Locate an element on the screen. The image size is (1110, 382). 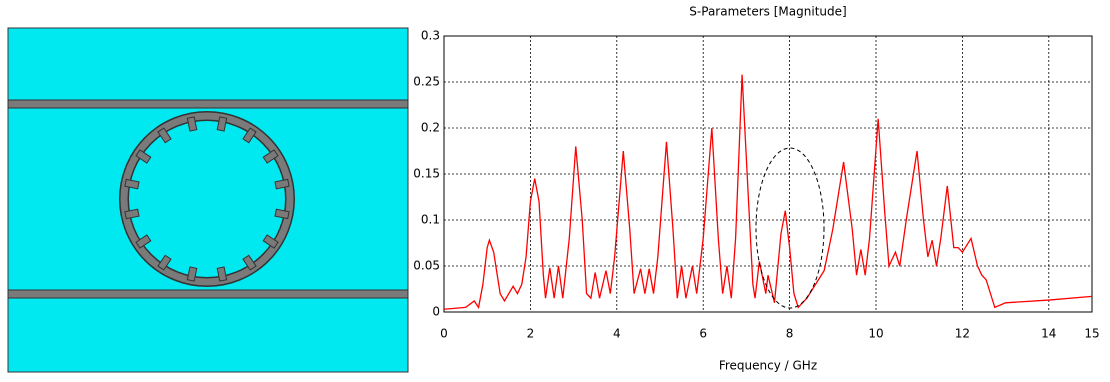
ring is located at coordinates (207, 199).